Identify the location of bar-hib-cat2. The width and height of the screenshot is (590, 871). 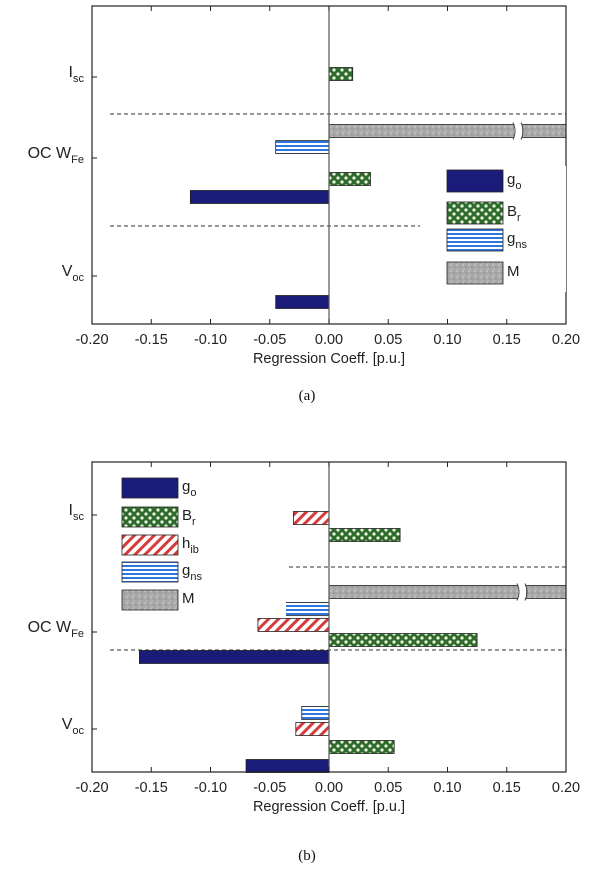
(312, 729).